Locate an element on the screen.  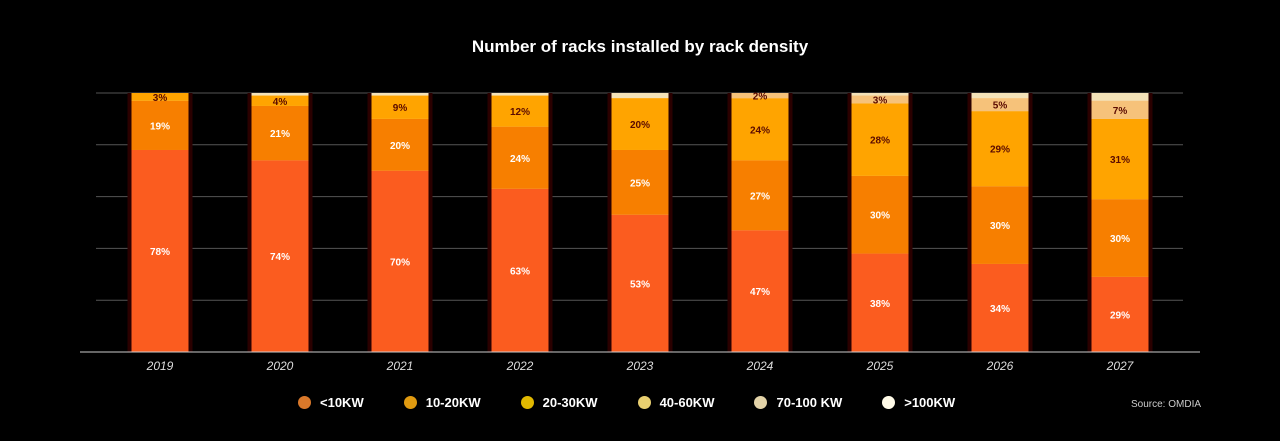
data-label: 47% is located at coordinates (760, 292).